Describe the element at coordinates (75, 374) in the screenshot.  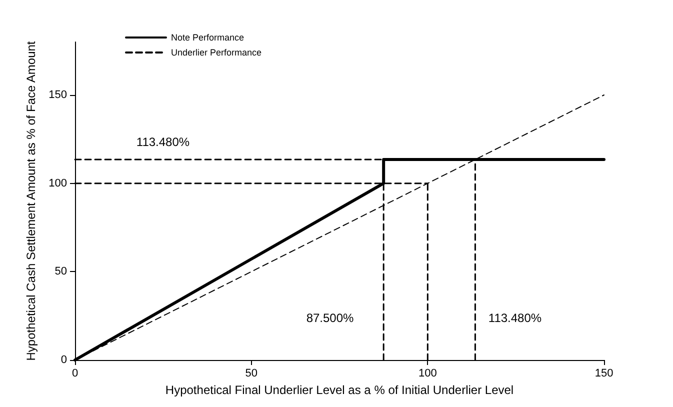
I see `x-tick-label: 0` at that location.